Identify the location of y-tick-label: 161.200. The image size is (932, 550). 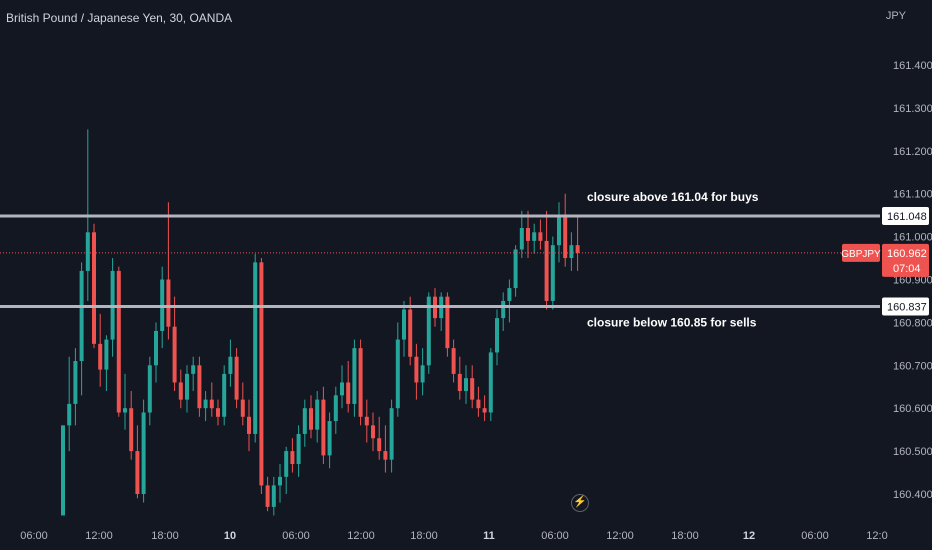
(912, 152).